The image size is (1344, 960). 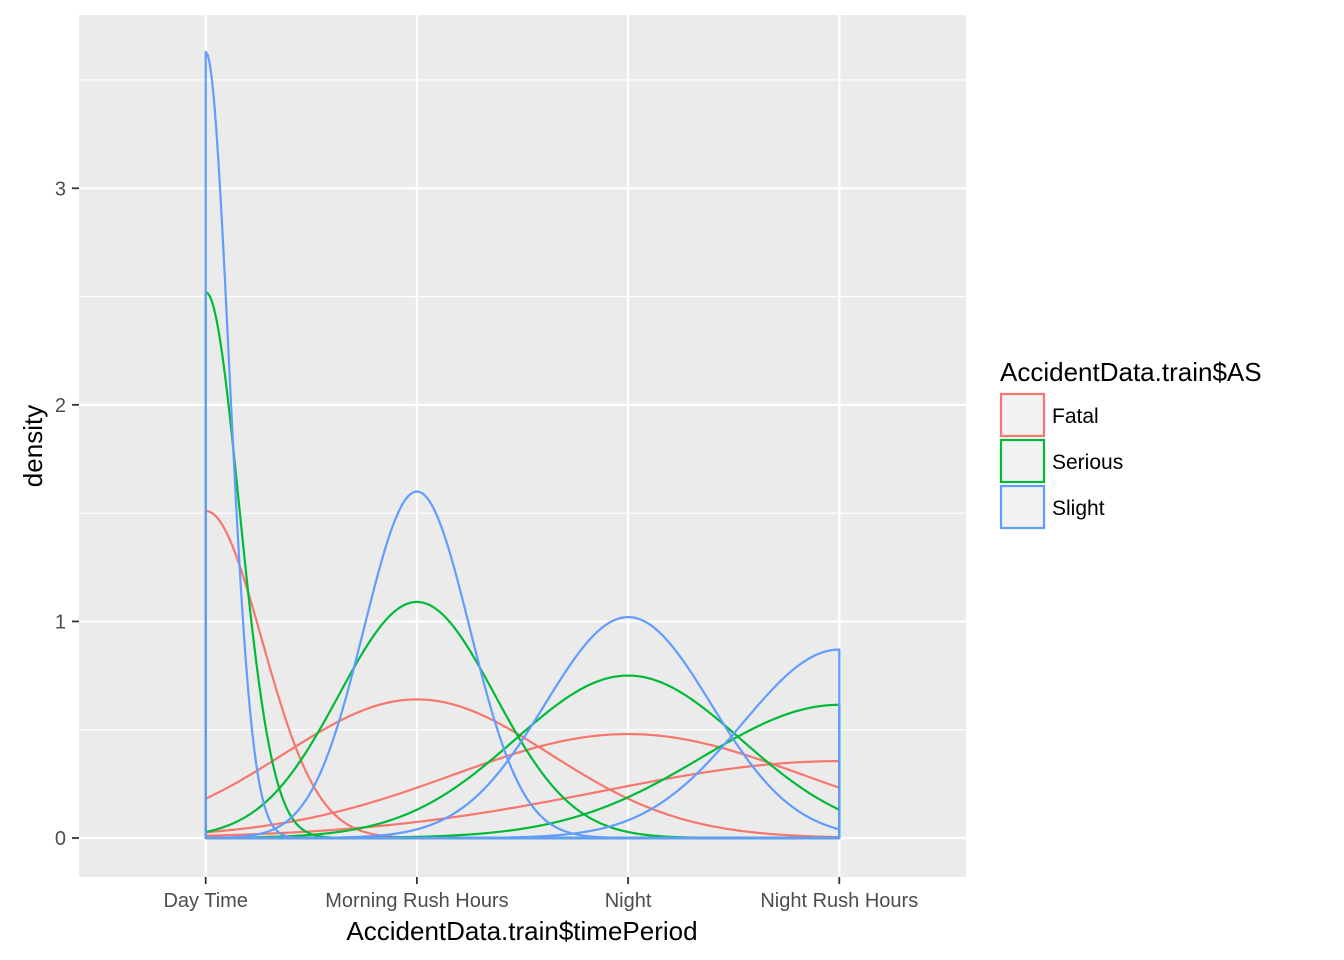 I want to click on legend-key-slight, so click(x=1022, y=507).